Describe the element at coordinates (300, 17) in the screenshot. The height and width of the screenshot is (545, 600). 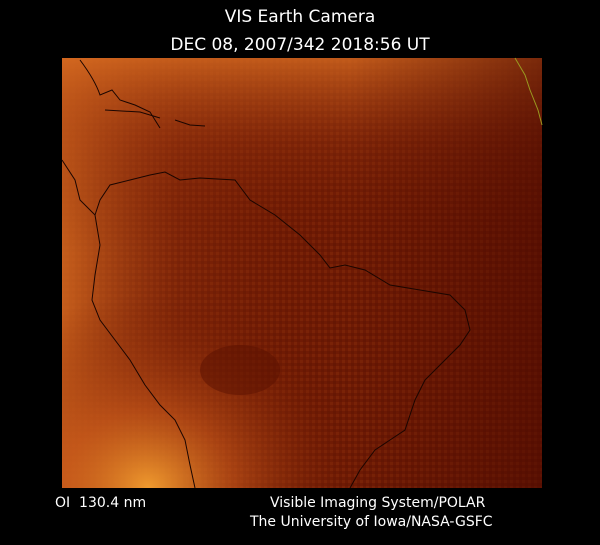
I see `title: VIS Earth Camera` at that location.